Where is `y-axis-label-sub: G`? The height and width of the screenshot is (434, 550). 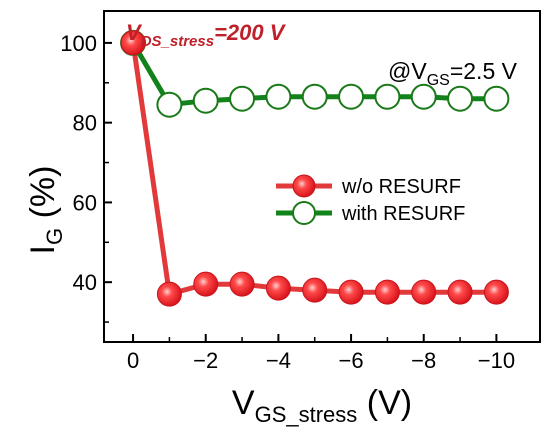
y-axis-label-sub: G is located at coordinates (54, 236).